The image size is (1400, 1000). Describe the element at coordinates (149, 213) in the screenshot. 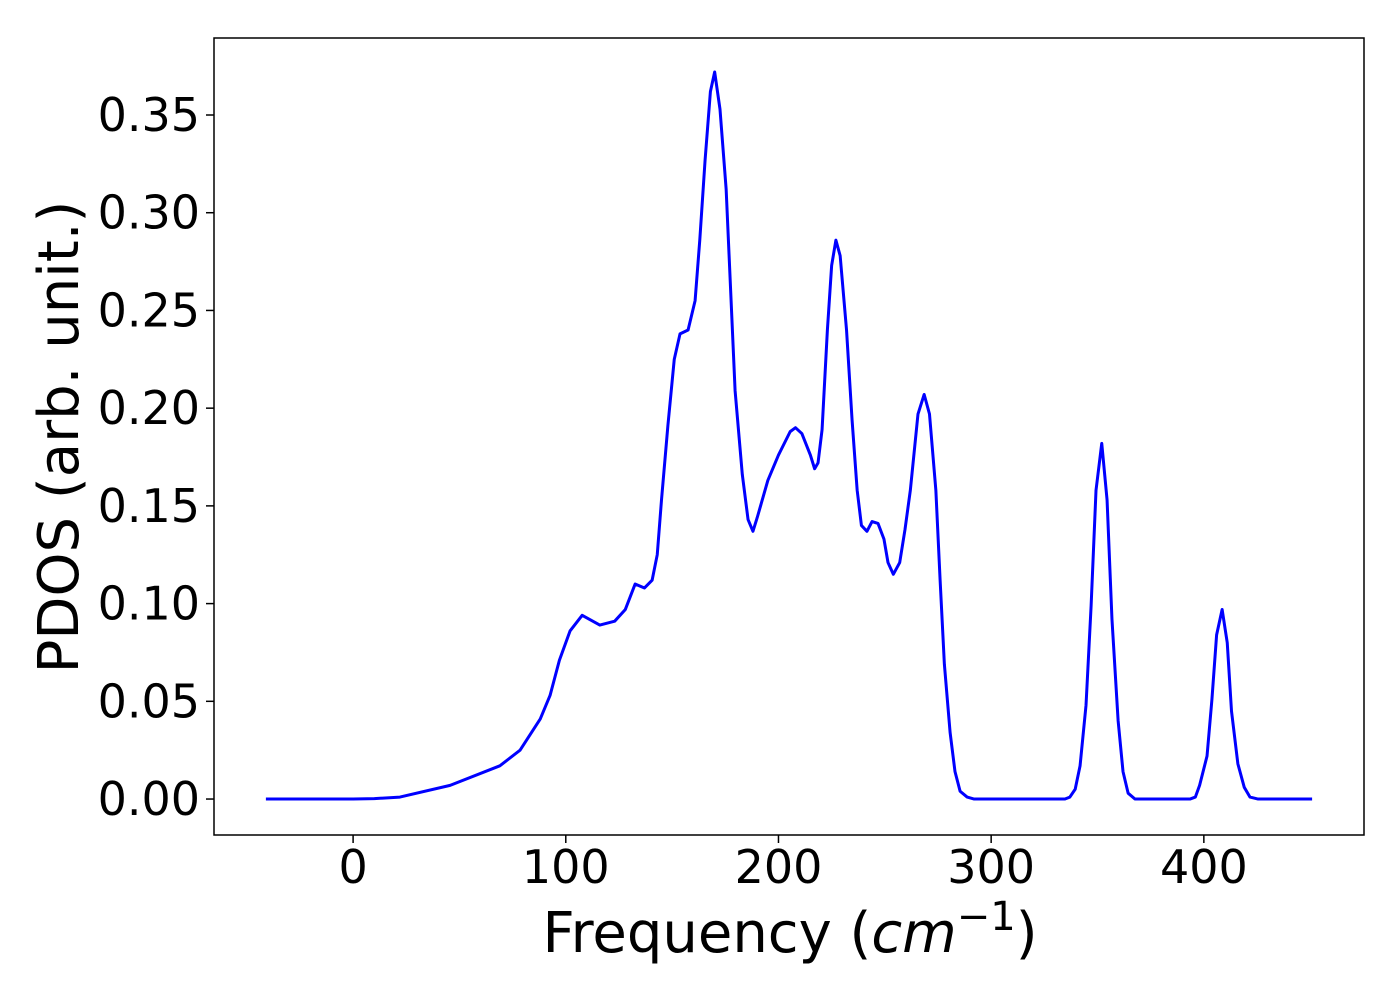

I see `y-tick-label: 0.30` at that location.